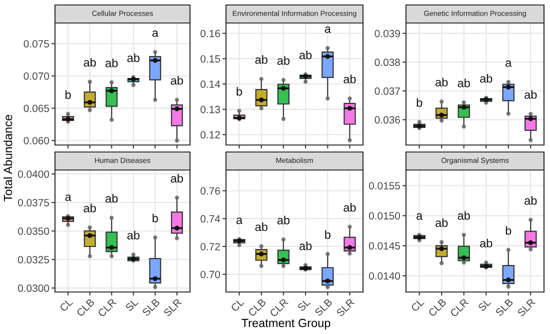 The height and width of the screenshot is (334, 550). What do you see at coordinates (384, 276) in the screenshot?
I see `y-tick-label: 0.0140` at bounding box center [384, 276].